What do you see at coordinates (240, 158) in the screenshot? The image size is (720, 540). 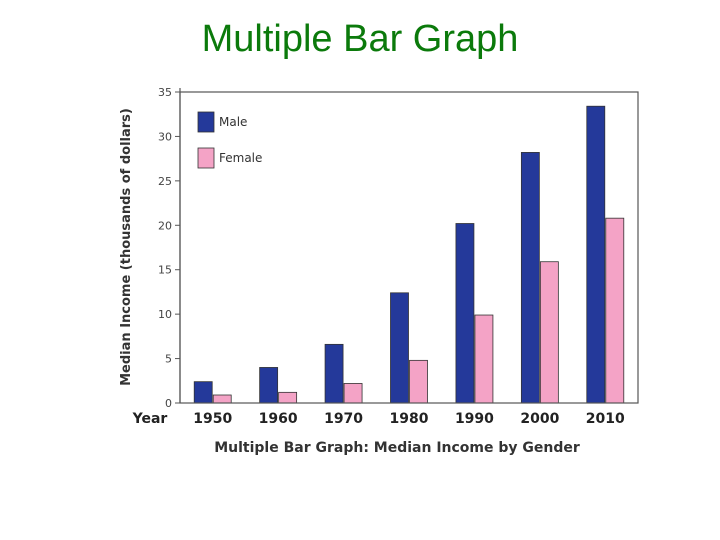 I see `legend-label-female: Female` at bounding box center [240, 158].